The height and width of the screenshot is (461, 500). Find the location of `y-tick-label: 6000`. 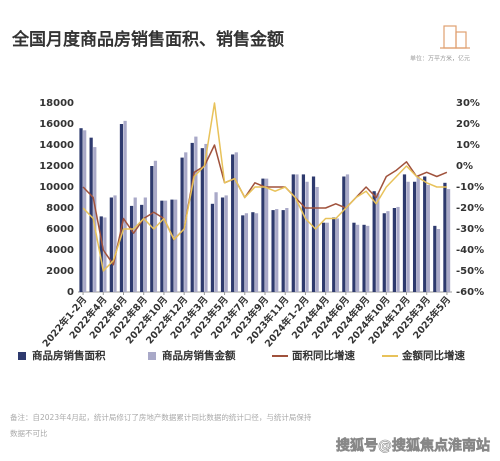

y-tick-label: 6000 is located at coordinates (60, 229).